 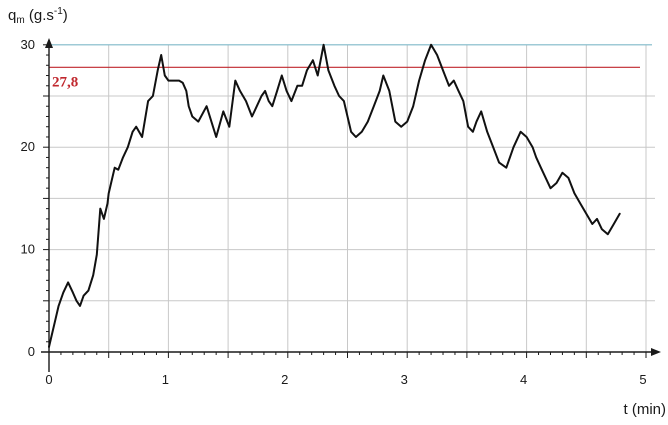 What do you see at coordinates (645, 409) in the screenshot?
I see `x-axis-label: t (min)` at bounding box center [645, 409].